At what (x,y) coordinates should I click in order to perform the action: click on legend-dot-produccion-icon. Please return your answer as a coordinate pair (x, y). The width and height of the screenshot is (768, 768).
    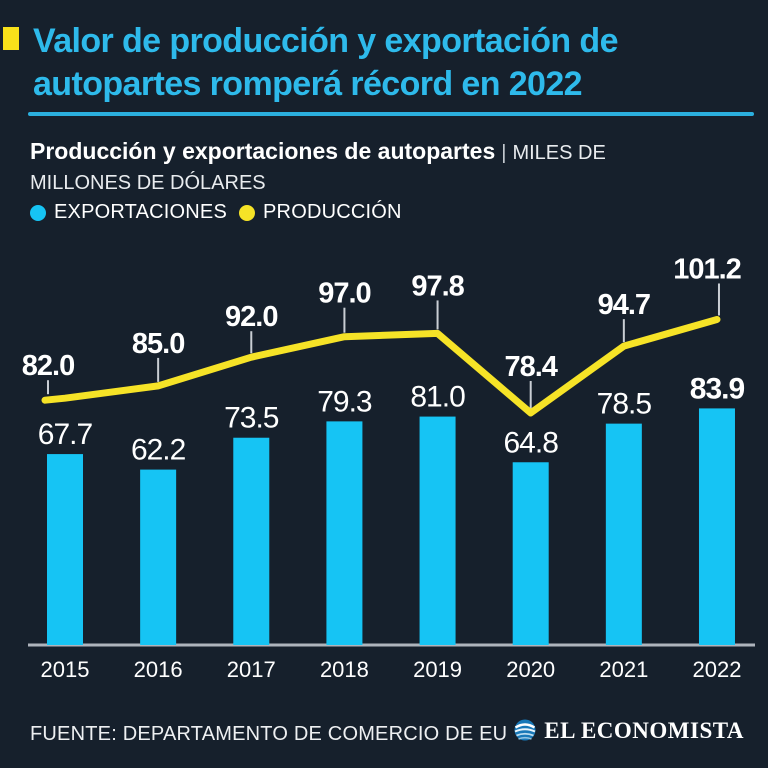
    Looking at the image, I should click on (247, 212).